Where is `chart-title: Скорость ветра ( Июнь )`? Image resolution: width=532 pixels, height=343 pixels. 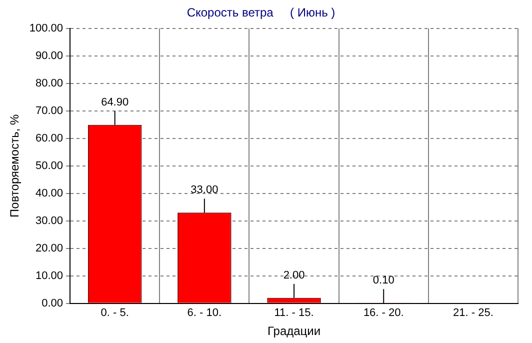 chart-title: Скорость ветра ( Июнь ) is located at coordinates (261, 13).